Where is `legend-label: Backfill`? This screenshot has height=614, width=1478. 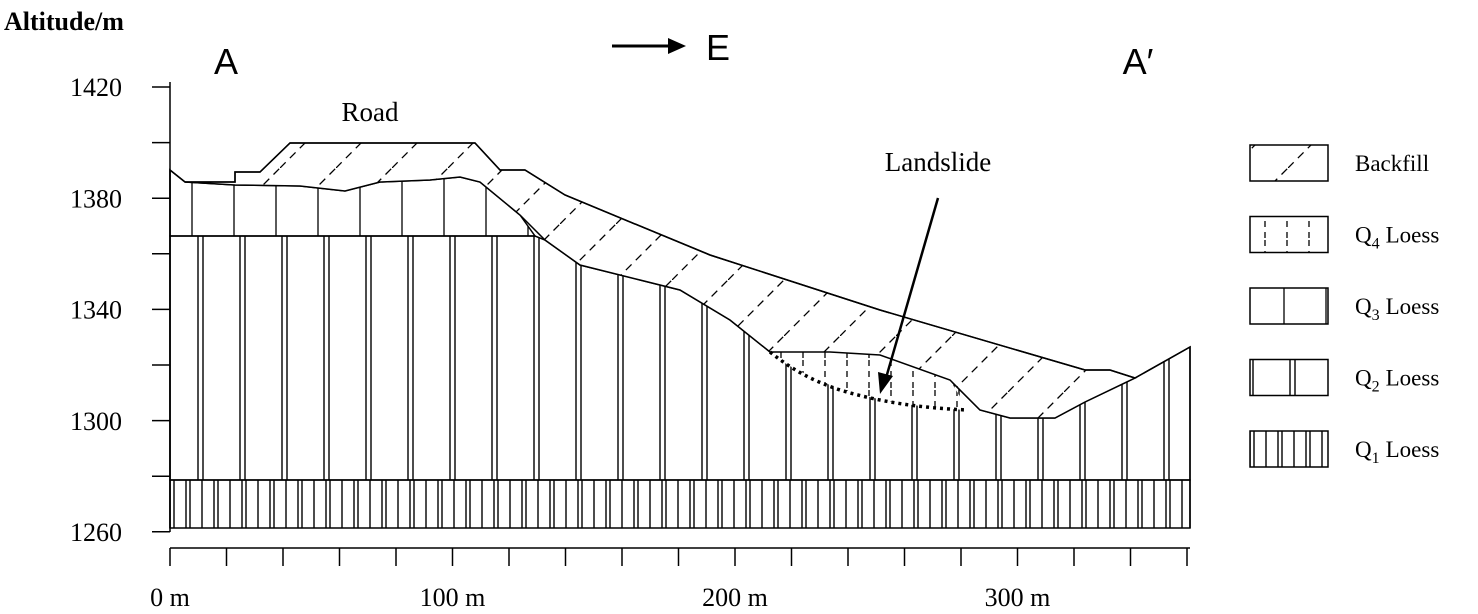
legend-label: Backfill is located at coordinates (1392, 163).